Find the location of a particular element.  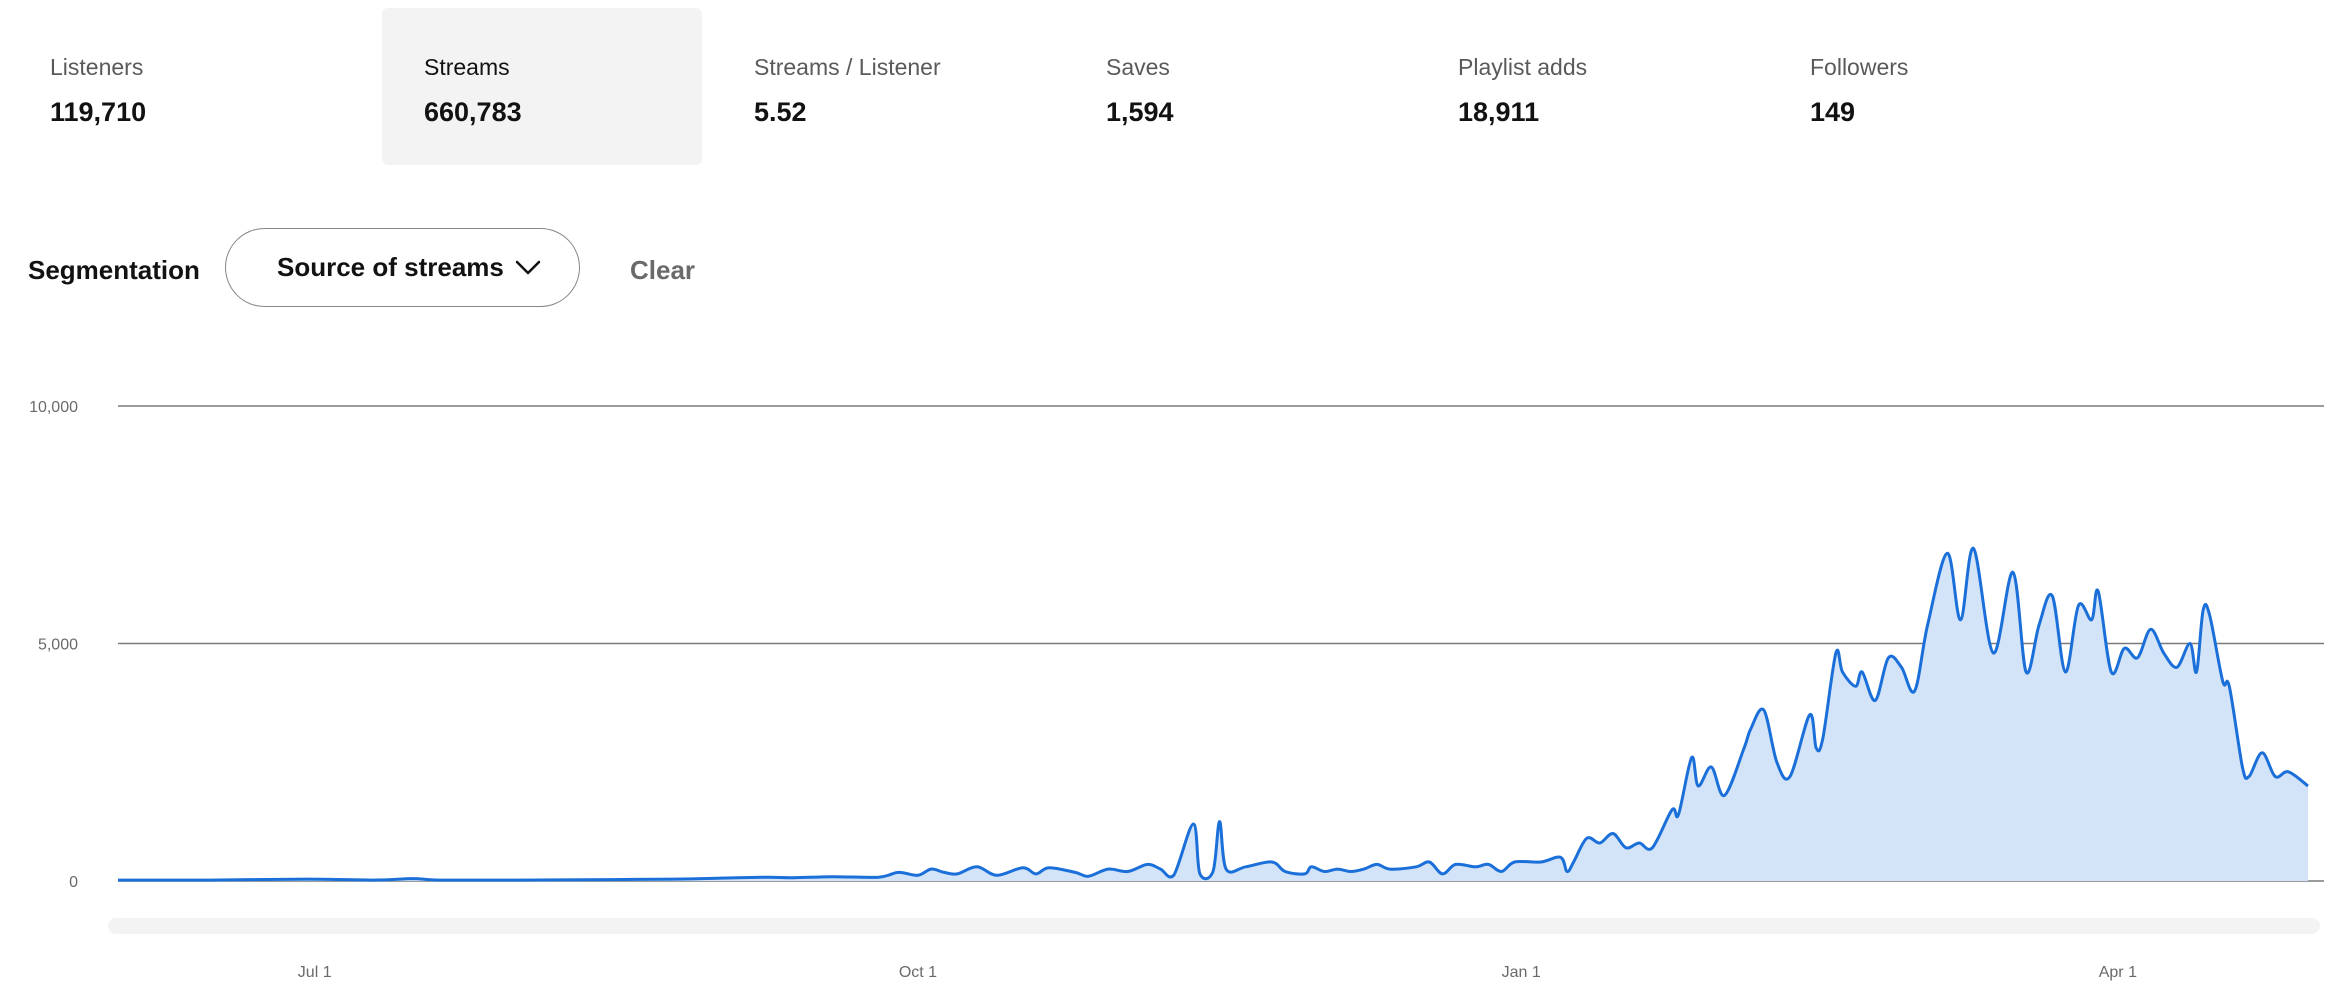

x-tick-label: Apr 1 is located at coordinates (2118, 972).